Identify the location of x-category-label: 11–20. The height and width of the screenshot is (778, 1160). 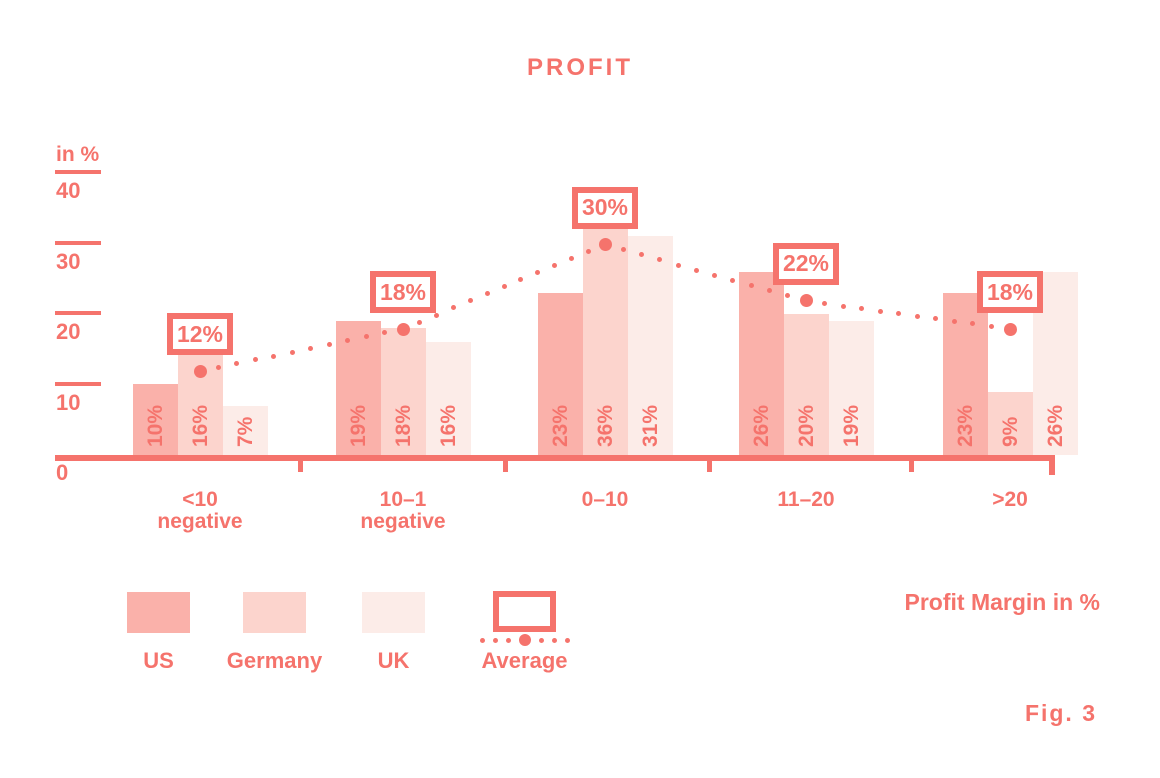
(806, 500).